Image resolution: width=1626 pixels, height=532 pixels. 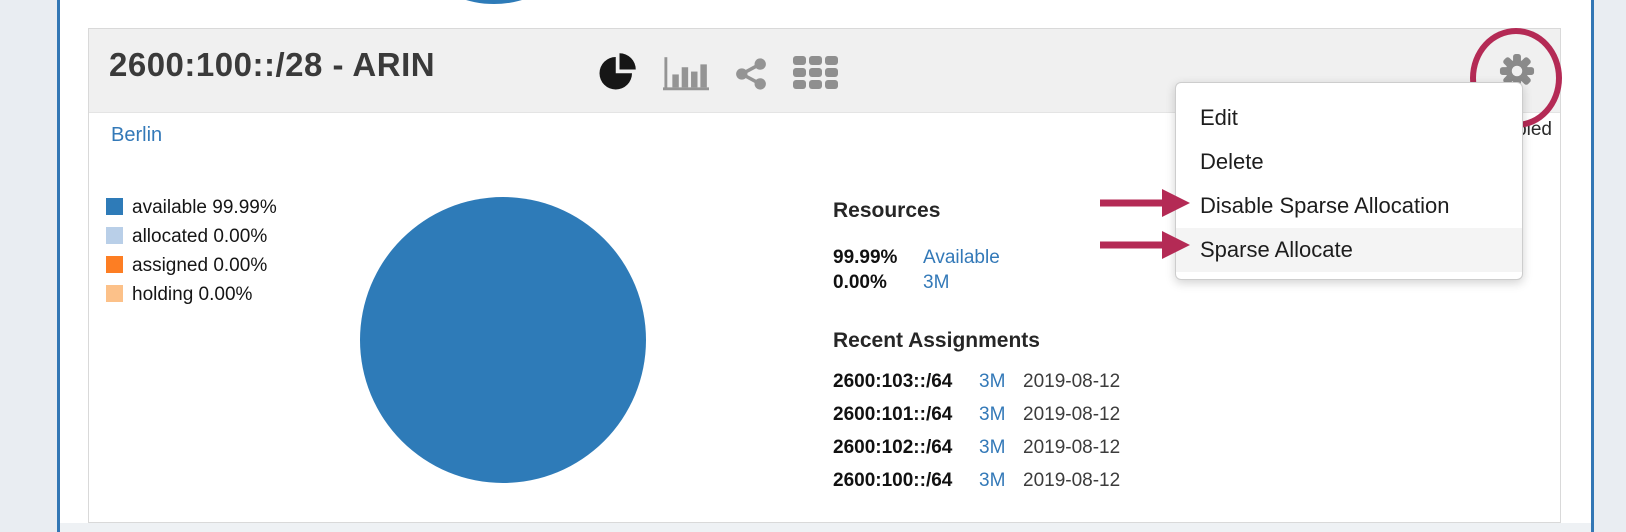 I want to click on block-title: 2600:100::/28 - ARIN, so click(x=272, y=64).